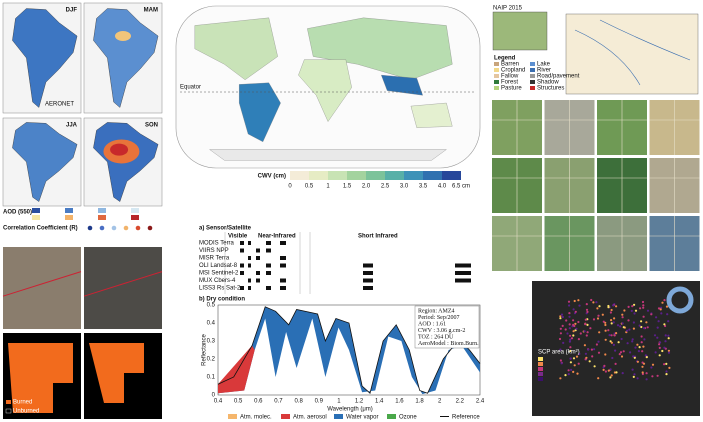 This screenshot has height=422, width=703. Describe the element at coordinates (119, 149) in the screenshot. I see `hotspot` at that location.